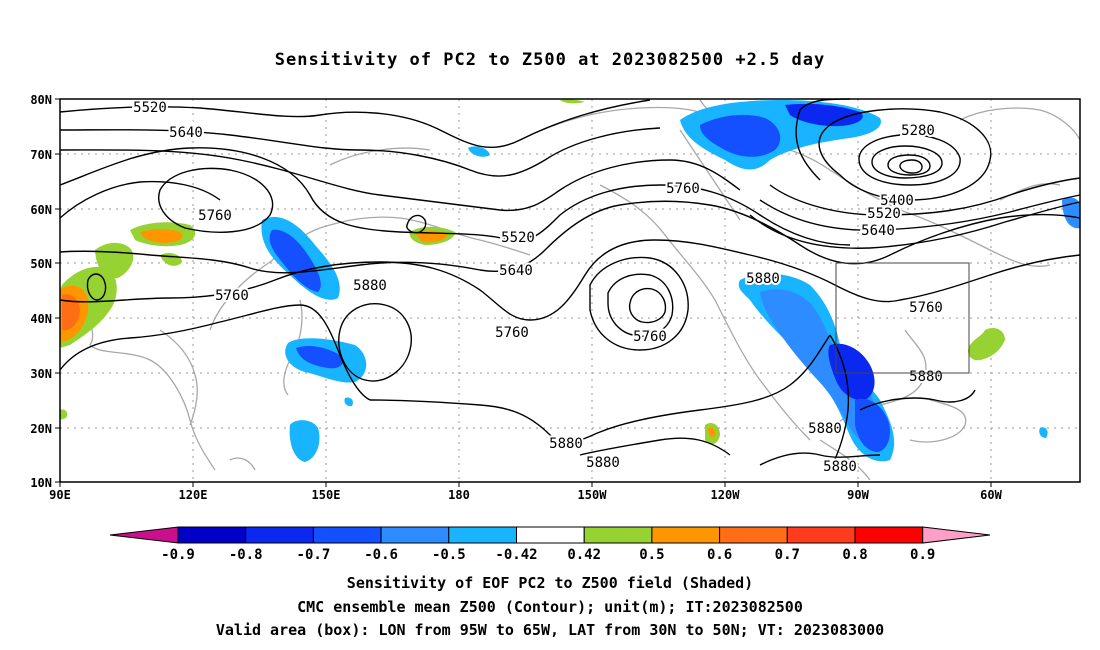  Describe the element at coordinates (991, 495) in the screenshot. I see `lon-label: 60W` at that location.